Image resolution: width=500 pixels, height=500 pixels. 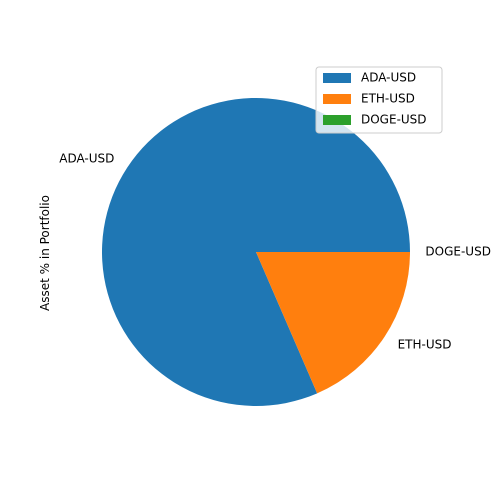 I want to click on legend-swatch-eth-usd, so click(x=337, y=99).